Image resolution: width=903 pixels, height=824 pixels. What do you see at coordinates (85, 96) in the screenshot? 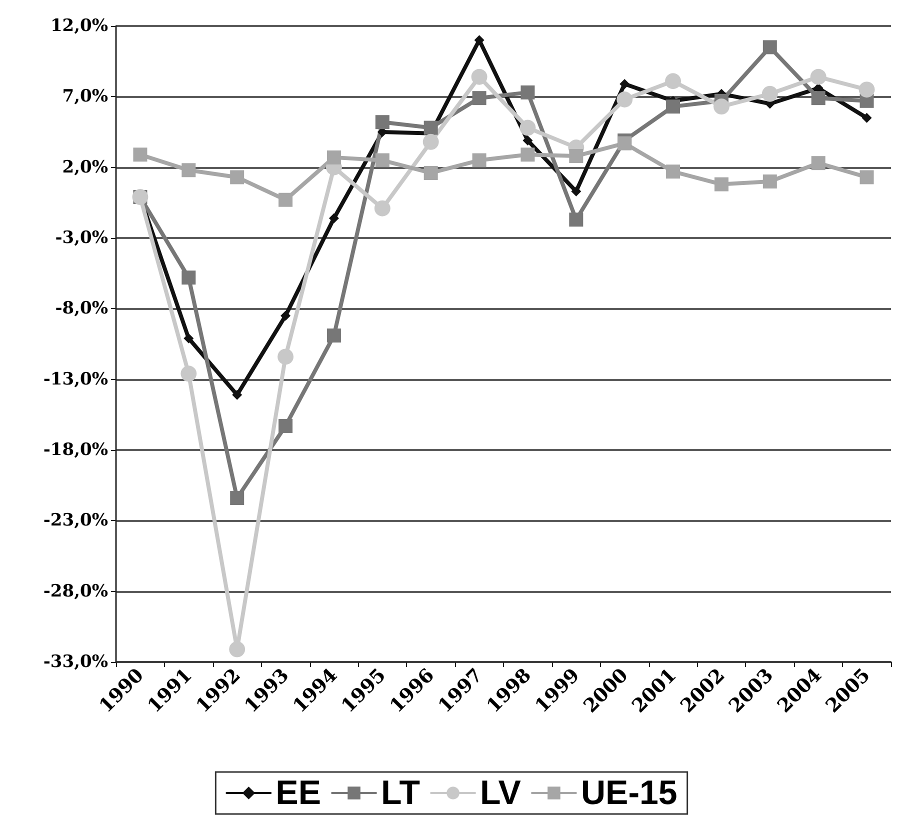
I see `y-tick-label: 7,0%` at bounding box center [85, 96].